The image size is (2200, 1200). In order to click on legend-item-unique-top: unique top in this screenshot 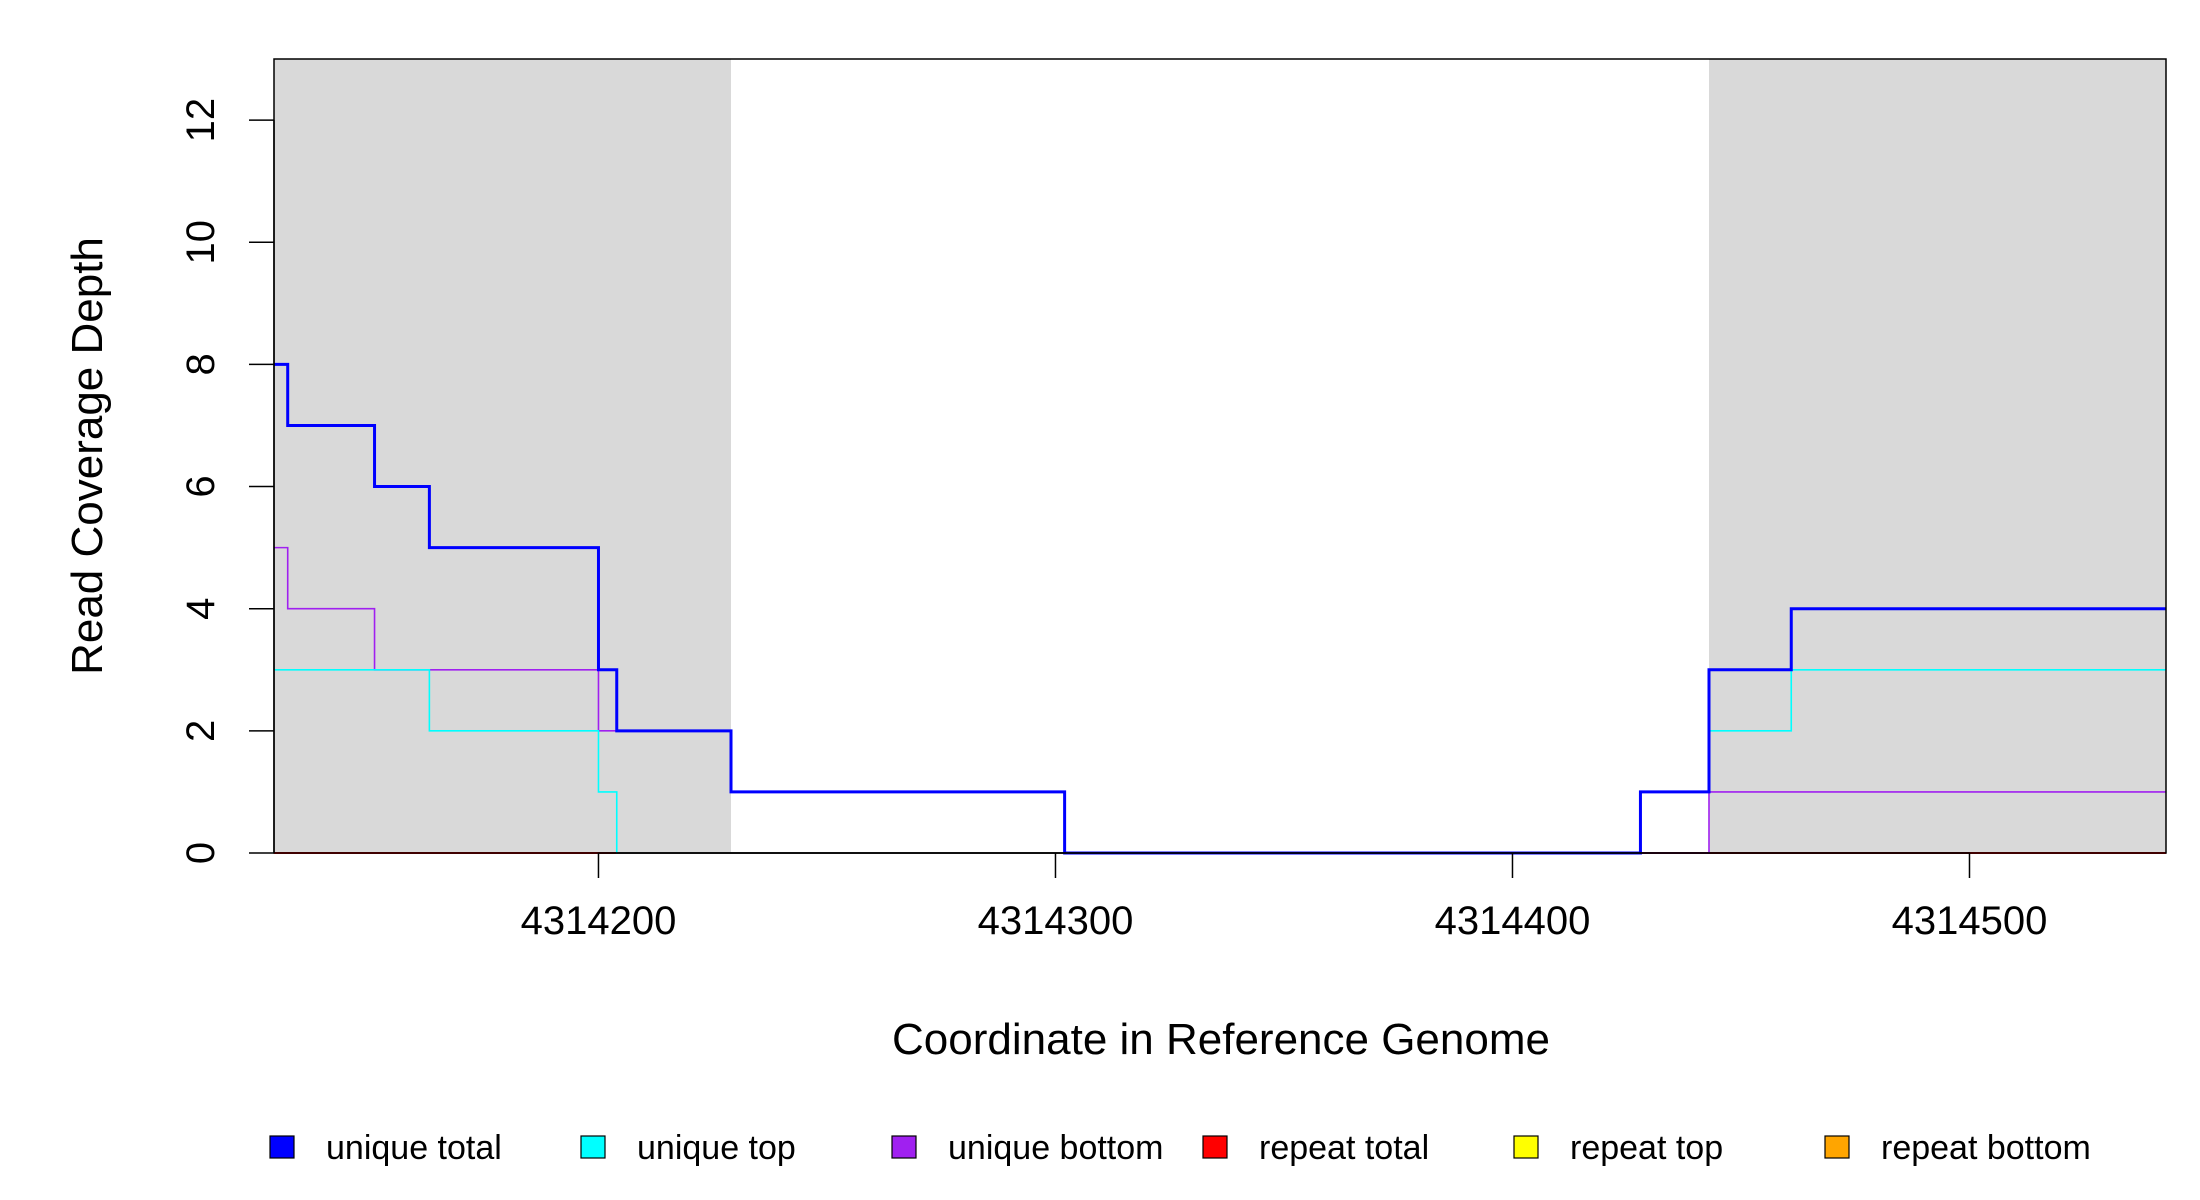, I will do `click(688, 1148)`.